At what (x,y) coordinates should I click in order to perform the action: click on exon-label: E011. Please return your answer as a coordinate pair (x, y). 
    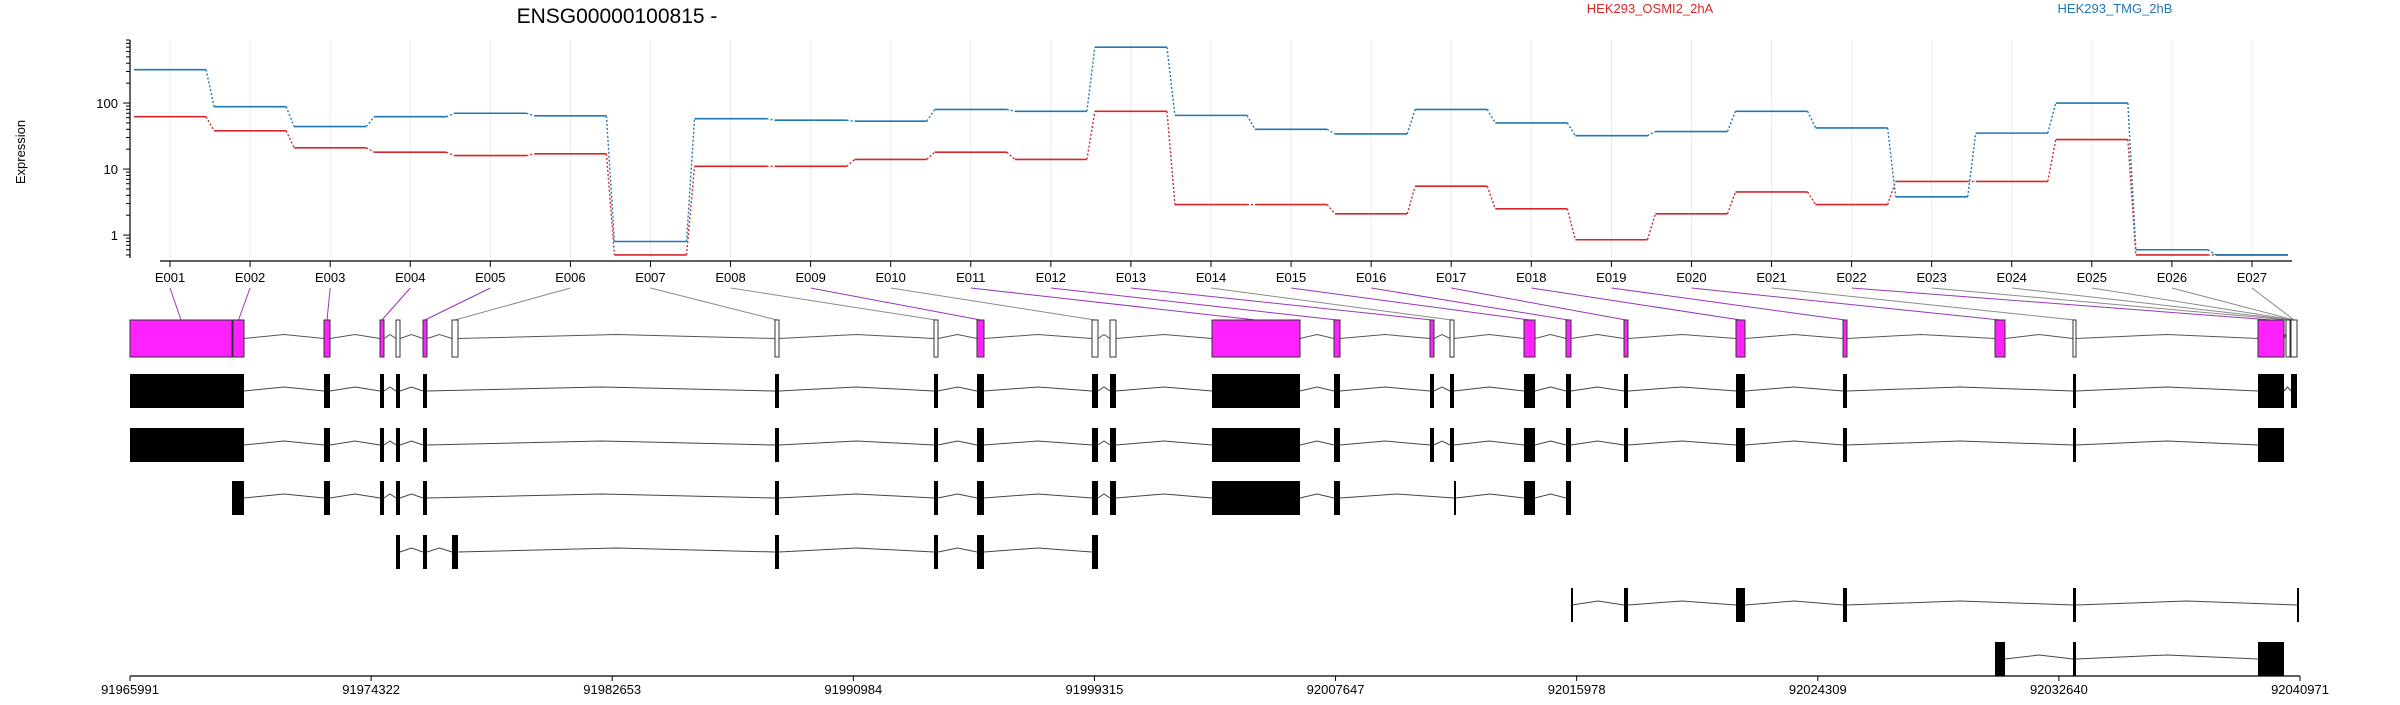
    Looking at the image, I should click on (970, 277).